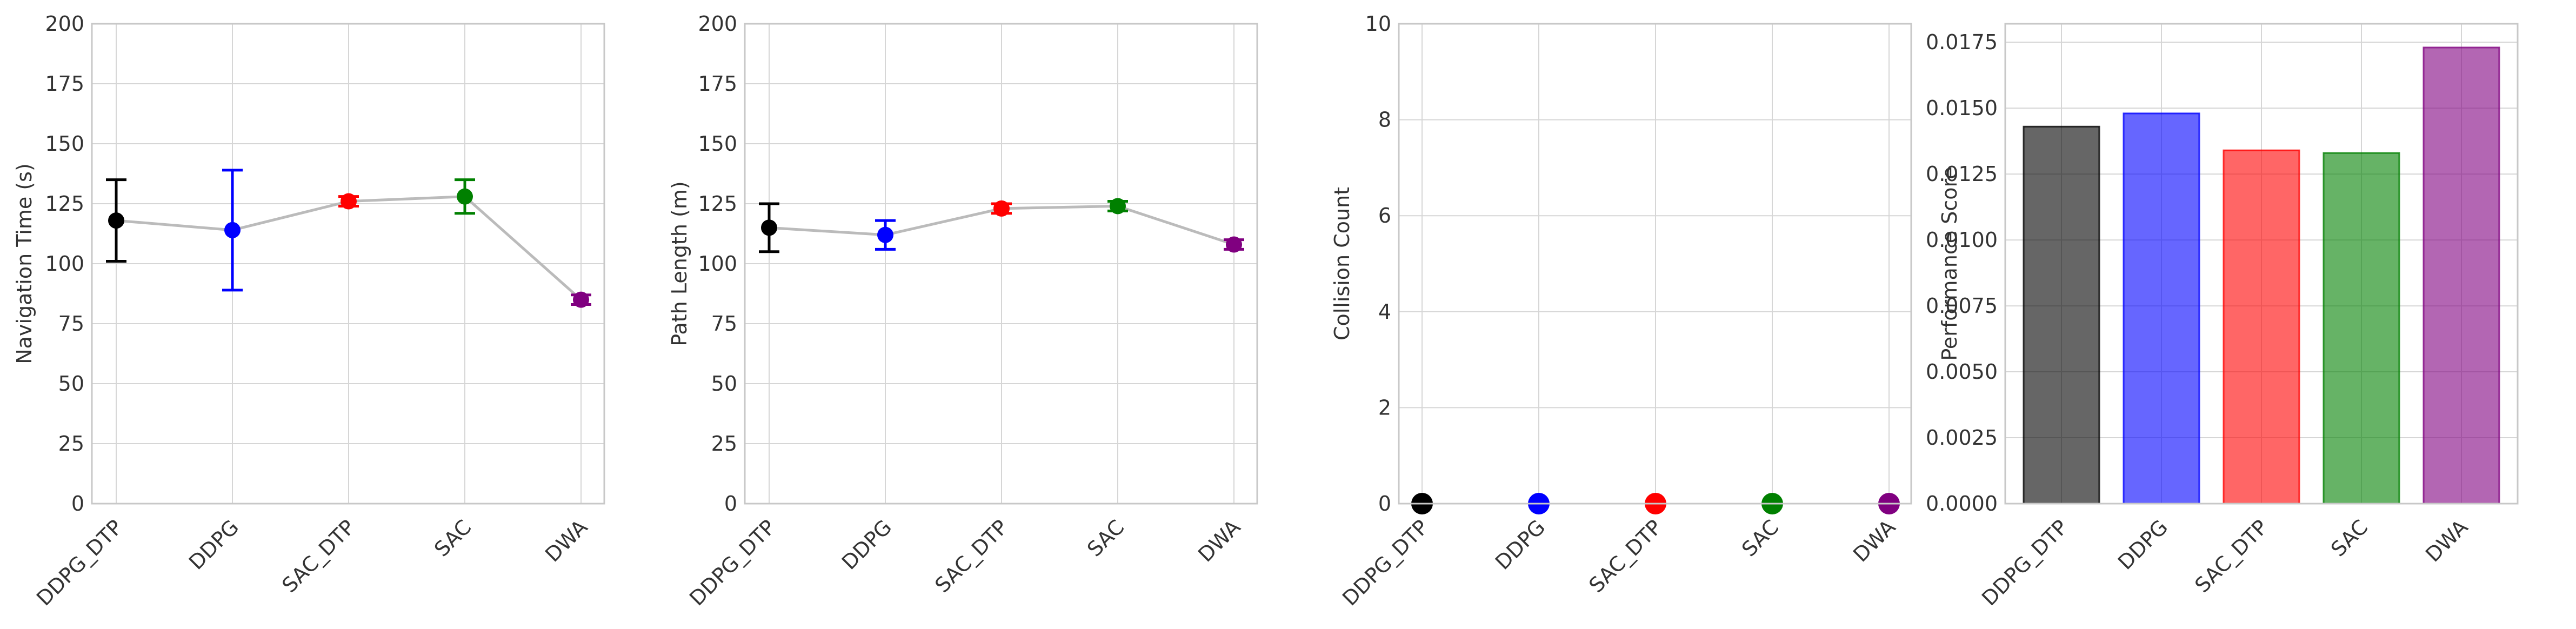 This screenshot has width=2576, height=629. I want to click on y-tick-label: 0.0175, so click(1962, 42).